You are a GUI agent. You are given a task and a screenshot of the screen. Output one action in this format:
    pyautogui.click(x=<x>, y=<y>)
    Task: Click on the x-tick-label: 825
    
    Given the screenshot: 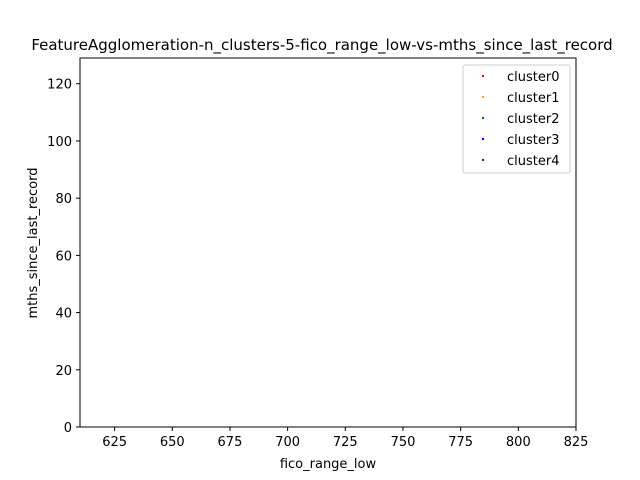 What is the action you would take?
    pyautogui.click(x=576, y=442)
    